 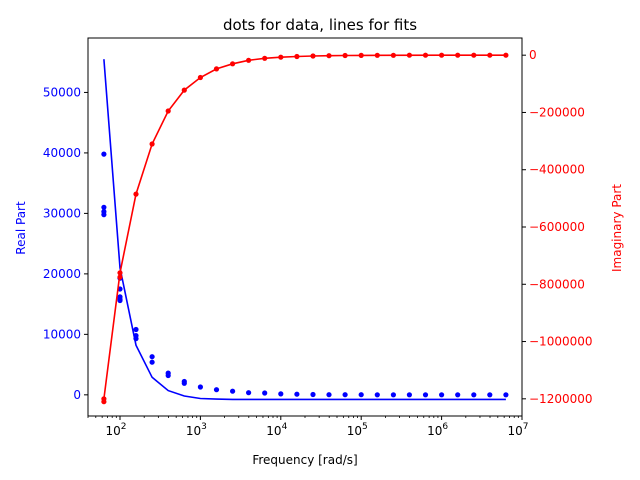 What do you see at coordinates (617, 228) in the screenshot?
I see `y-axis-label-right: Imaginary Part` at bounding box center [617, 228].